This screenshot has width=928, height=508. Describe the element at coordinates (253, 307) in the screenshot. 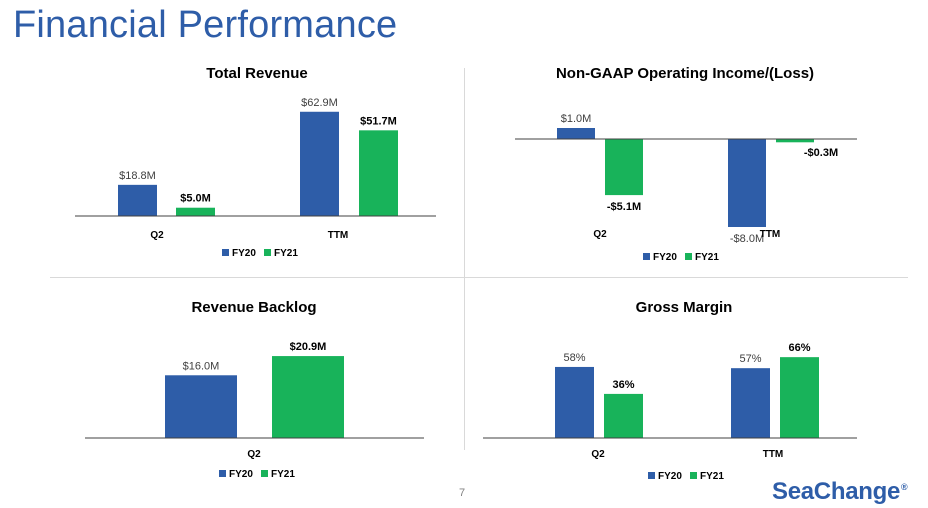

I see `chart-title: Revenue Backlog` at that location.